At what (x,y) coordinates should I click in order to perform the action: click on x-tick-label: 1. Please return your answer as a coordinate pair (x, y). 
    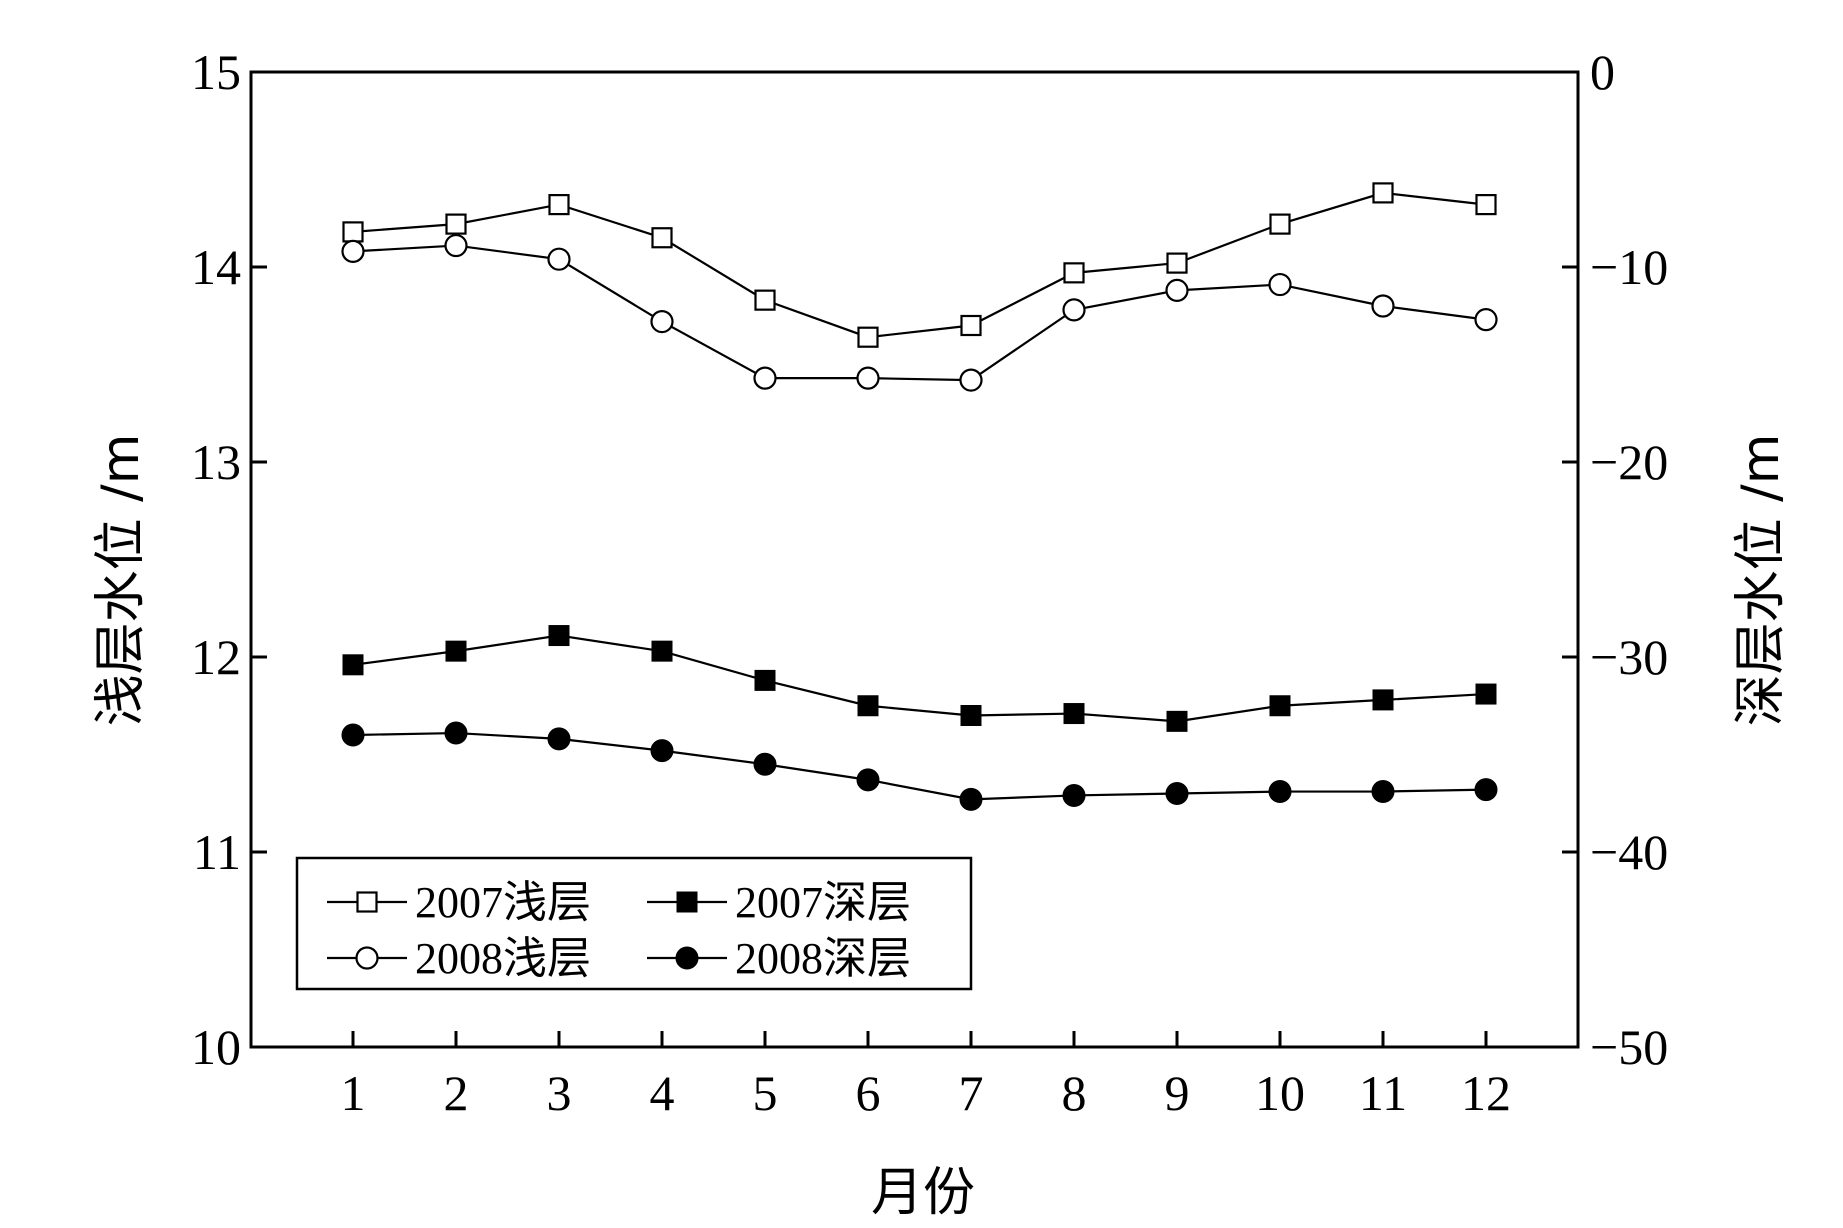
    Looking at the image, I should click on (353, 1093).